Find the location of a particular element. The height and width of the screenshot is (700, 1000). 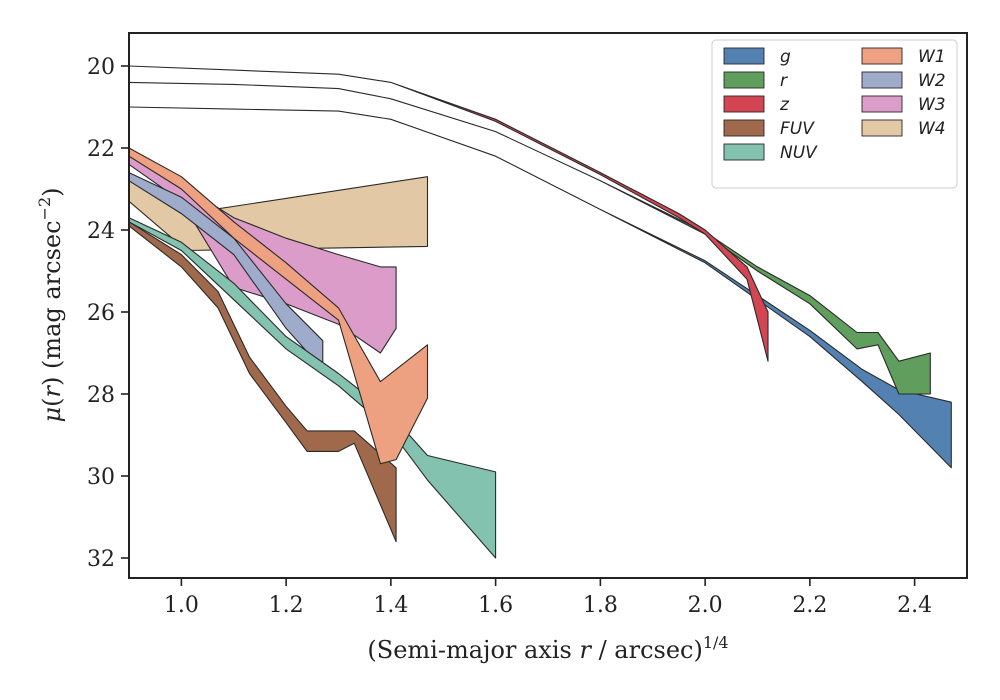

legend-item-w3: W3 is located at coordinates (903, 105).